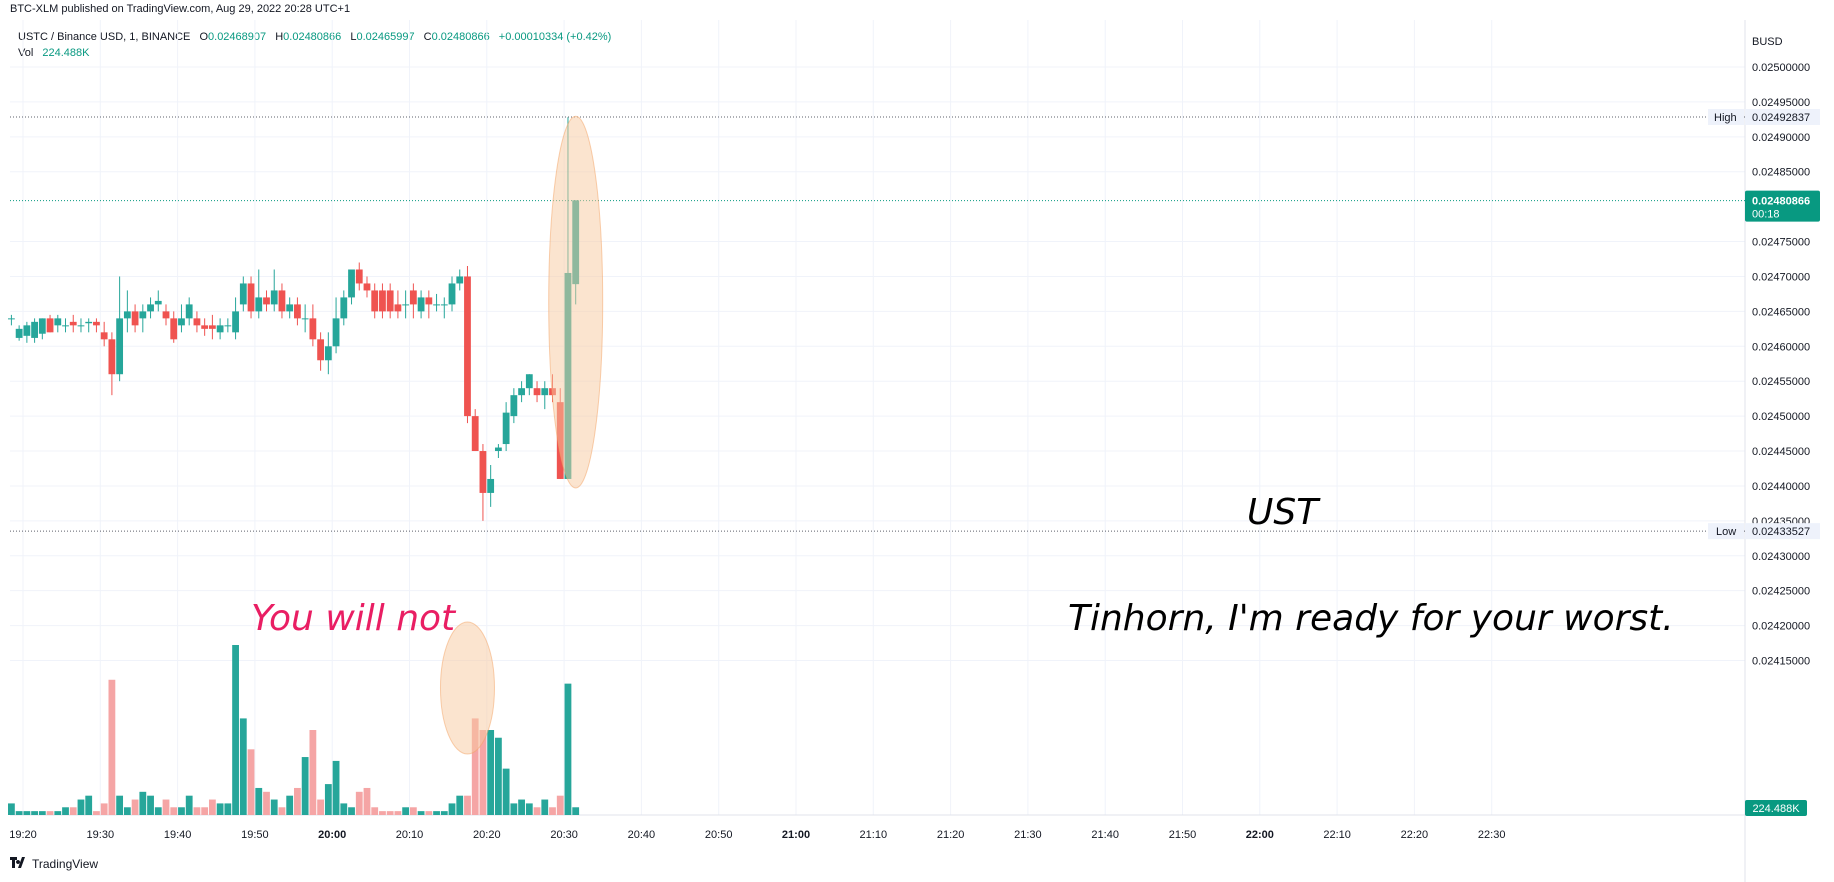 This screenshot has height=882, width=1834. I want to click on time-tick-label: 21:40, so click(1105, 835).